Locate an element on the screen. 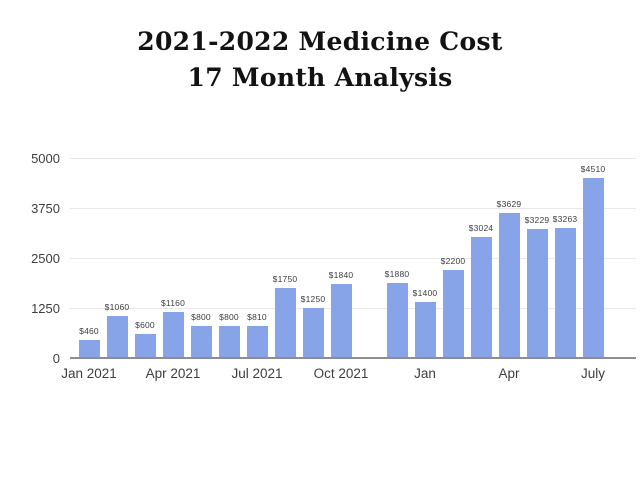 The image size is (640, 480). x-axis-tick-label: Apr 2021 is located at coordinates (173, 373).